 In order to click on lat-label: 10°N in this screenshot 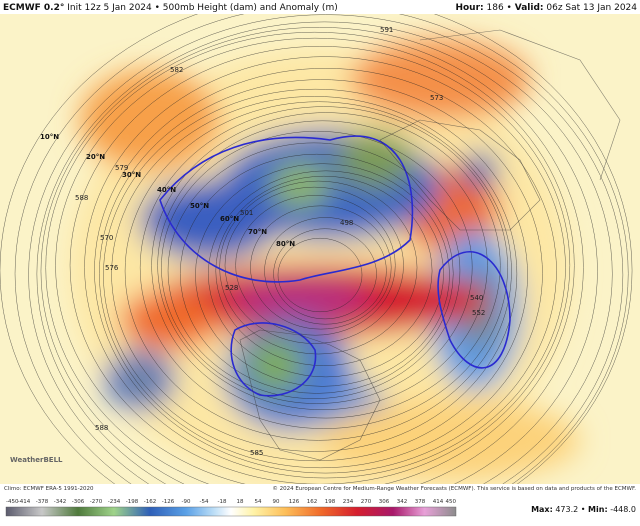, I will do `click(49, 137)`.